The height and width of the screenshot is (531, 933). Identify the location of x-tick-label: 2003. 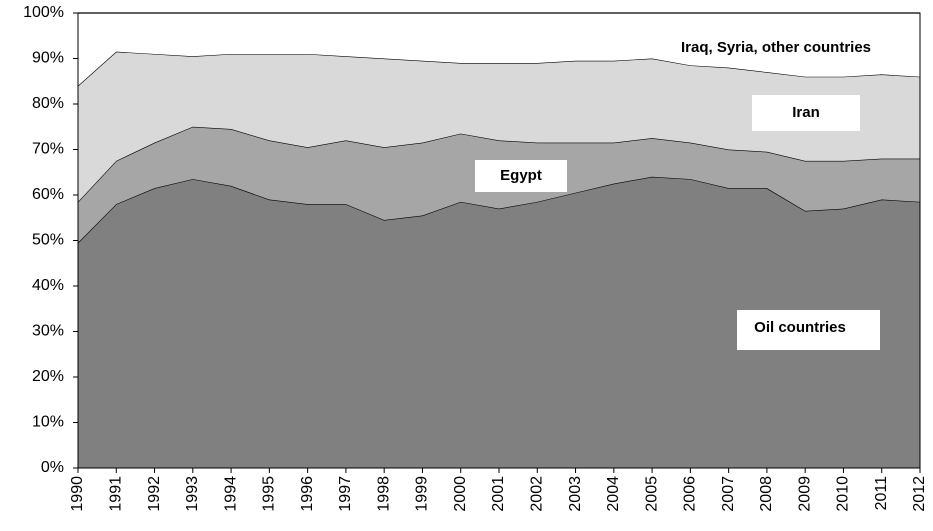
(575, 494).